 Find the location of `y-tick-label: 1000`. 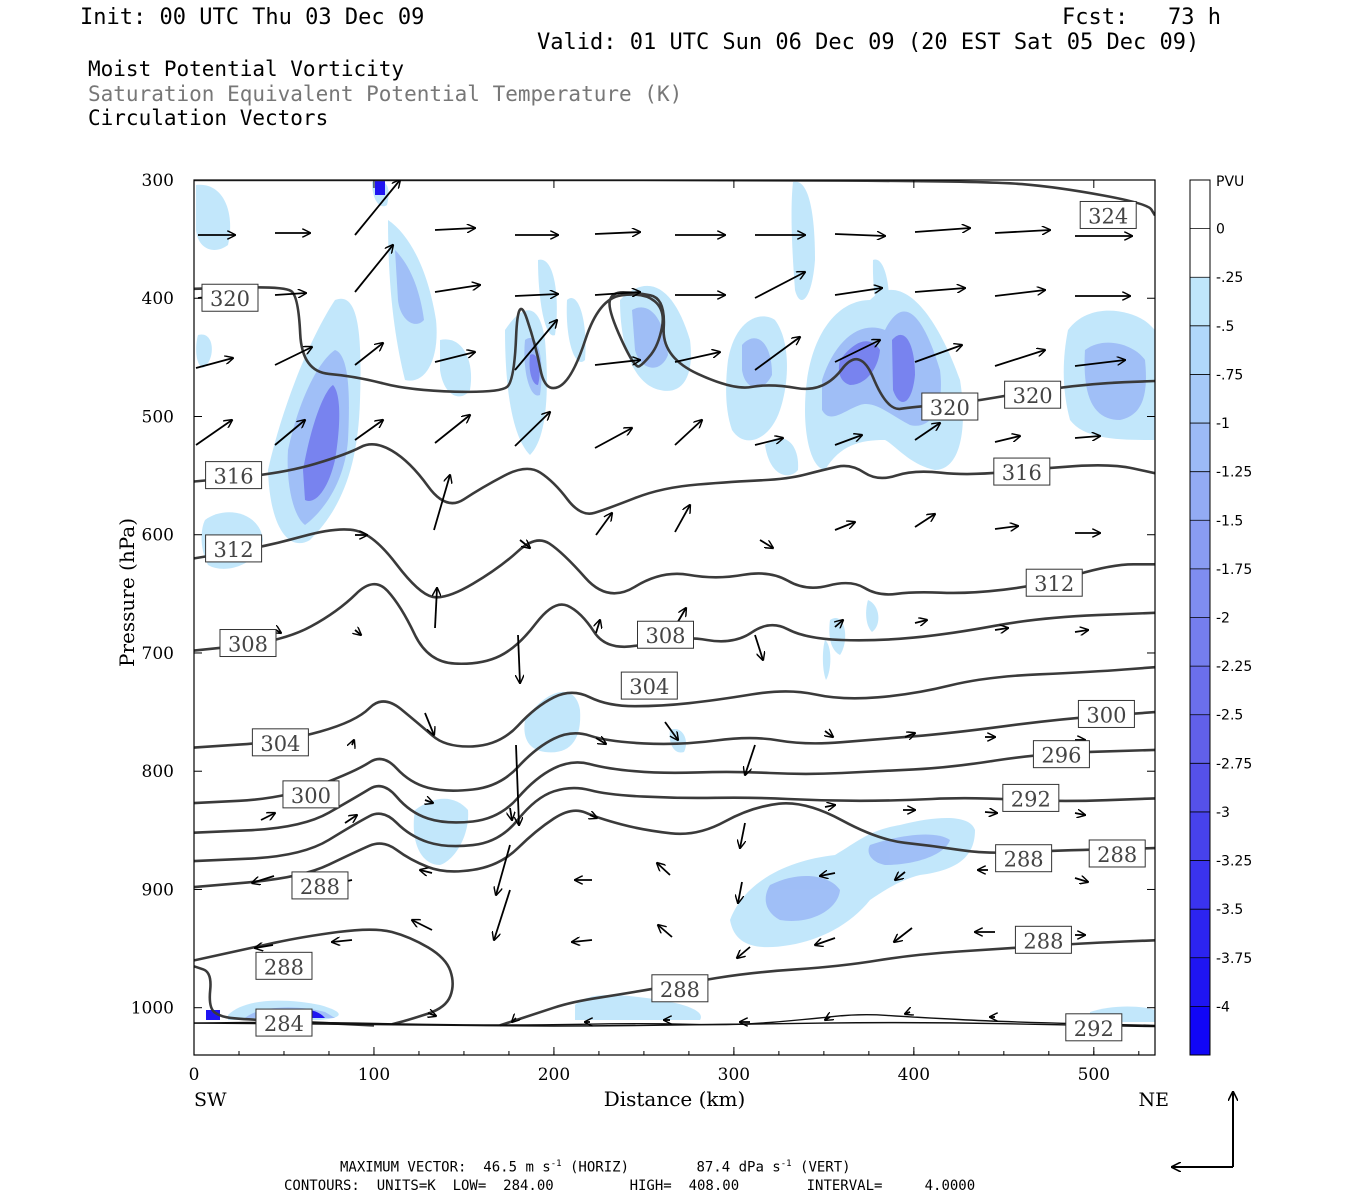

y-tick-label: 1000 is located at coordinates (152, 1009).